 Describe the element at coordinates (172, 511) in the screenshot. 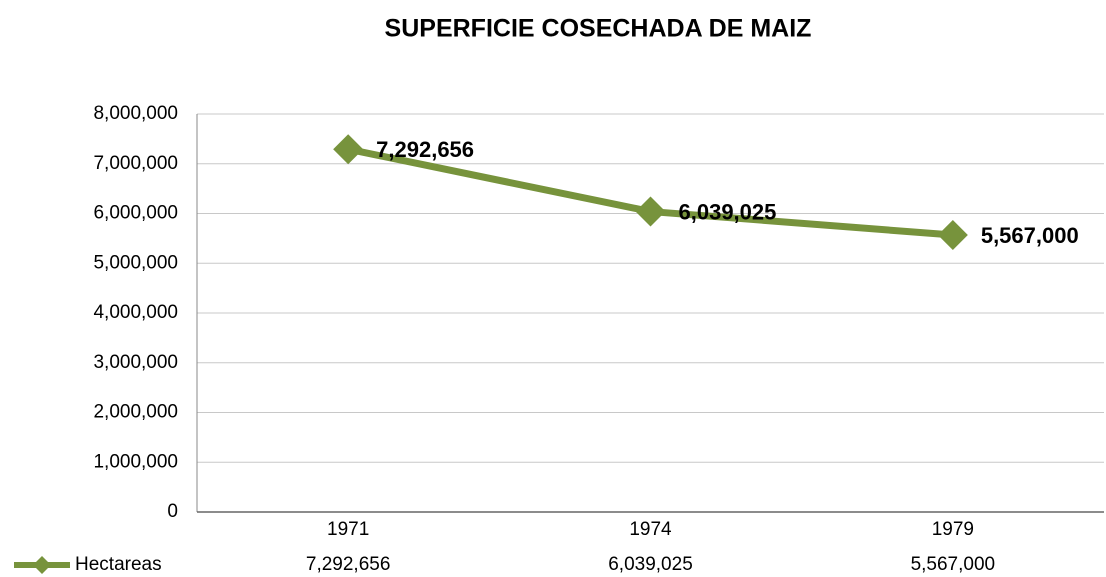

I see `y-tick-label: 0` at that location.